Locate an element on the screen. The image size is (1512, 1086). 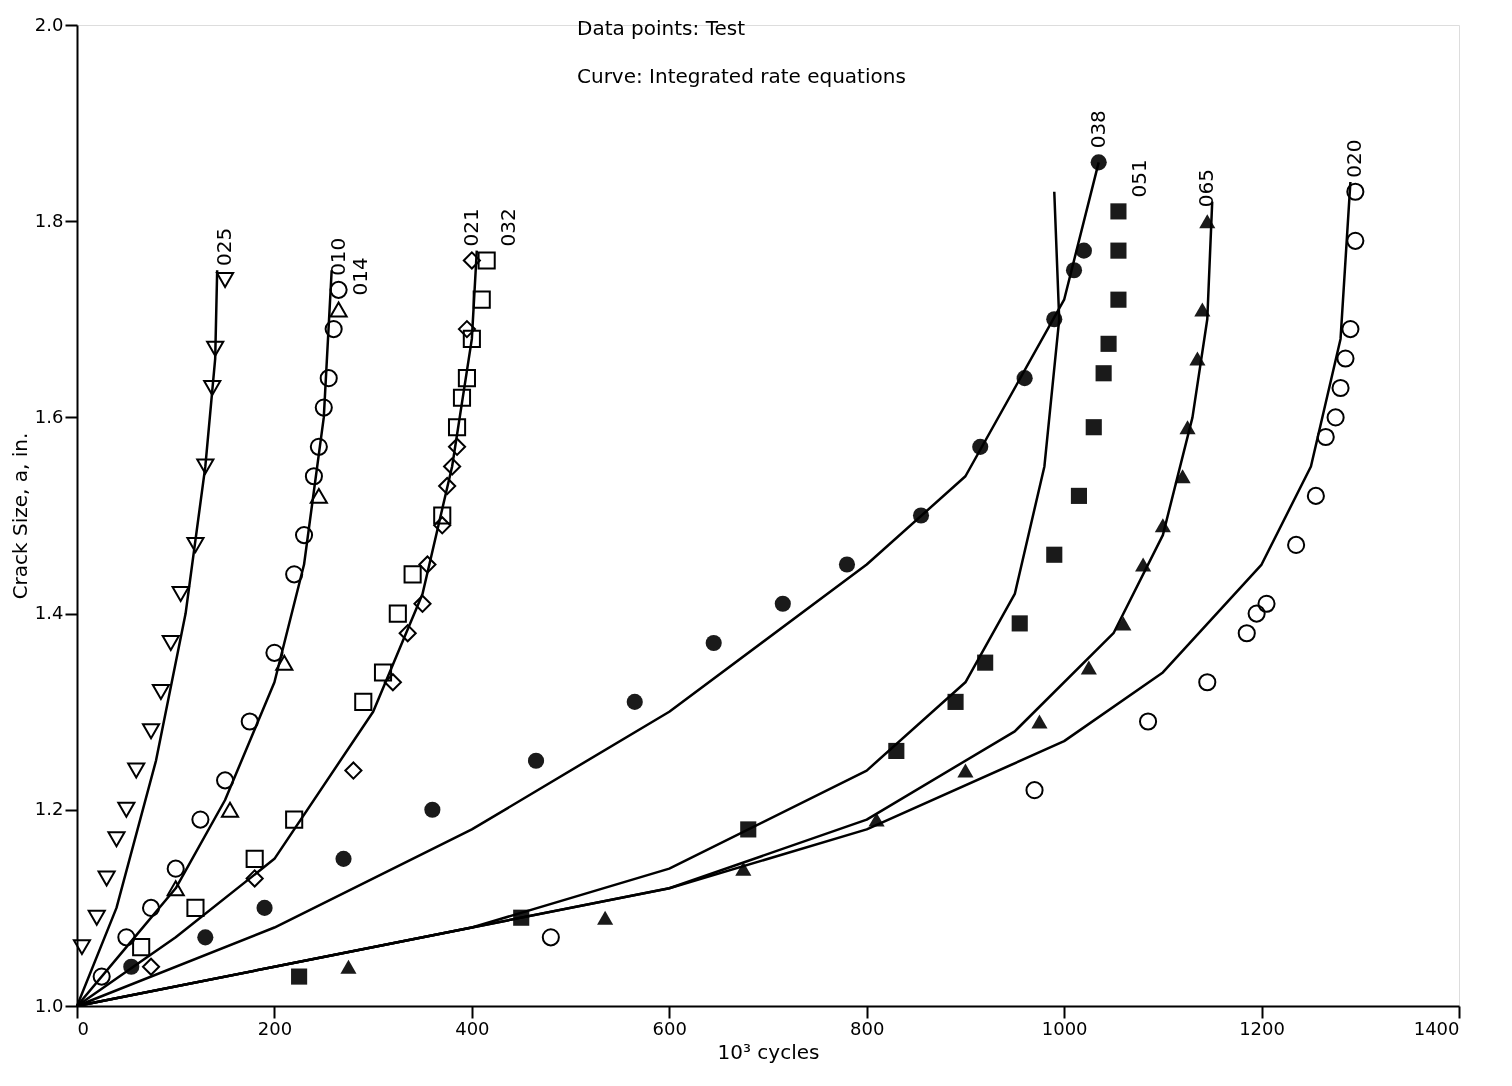
text: 051 is located at coordinates (1139, 178).